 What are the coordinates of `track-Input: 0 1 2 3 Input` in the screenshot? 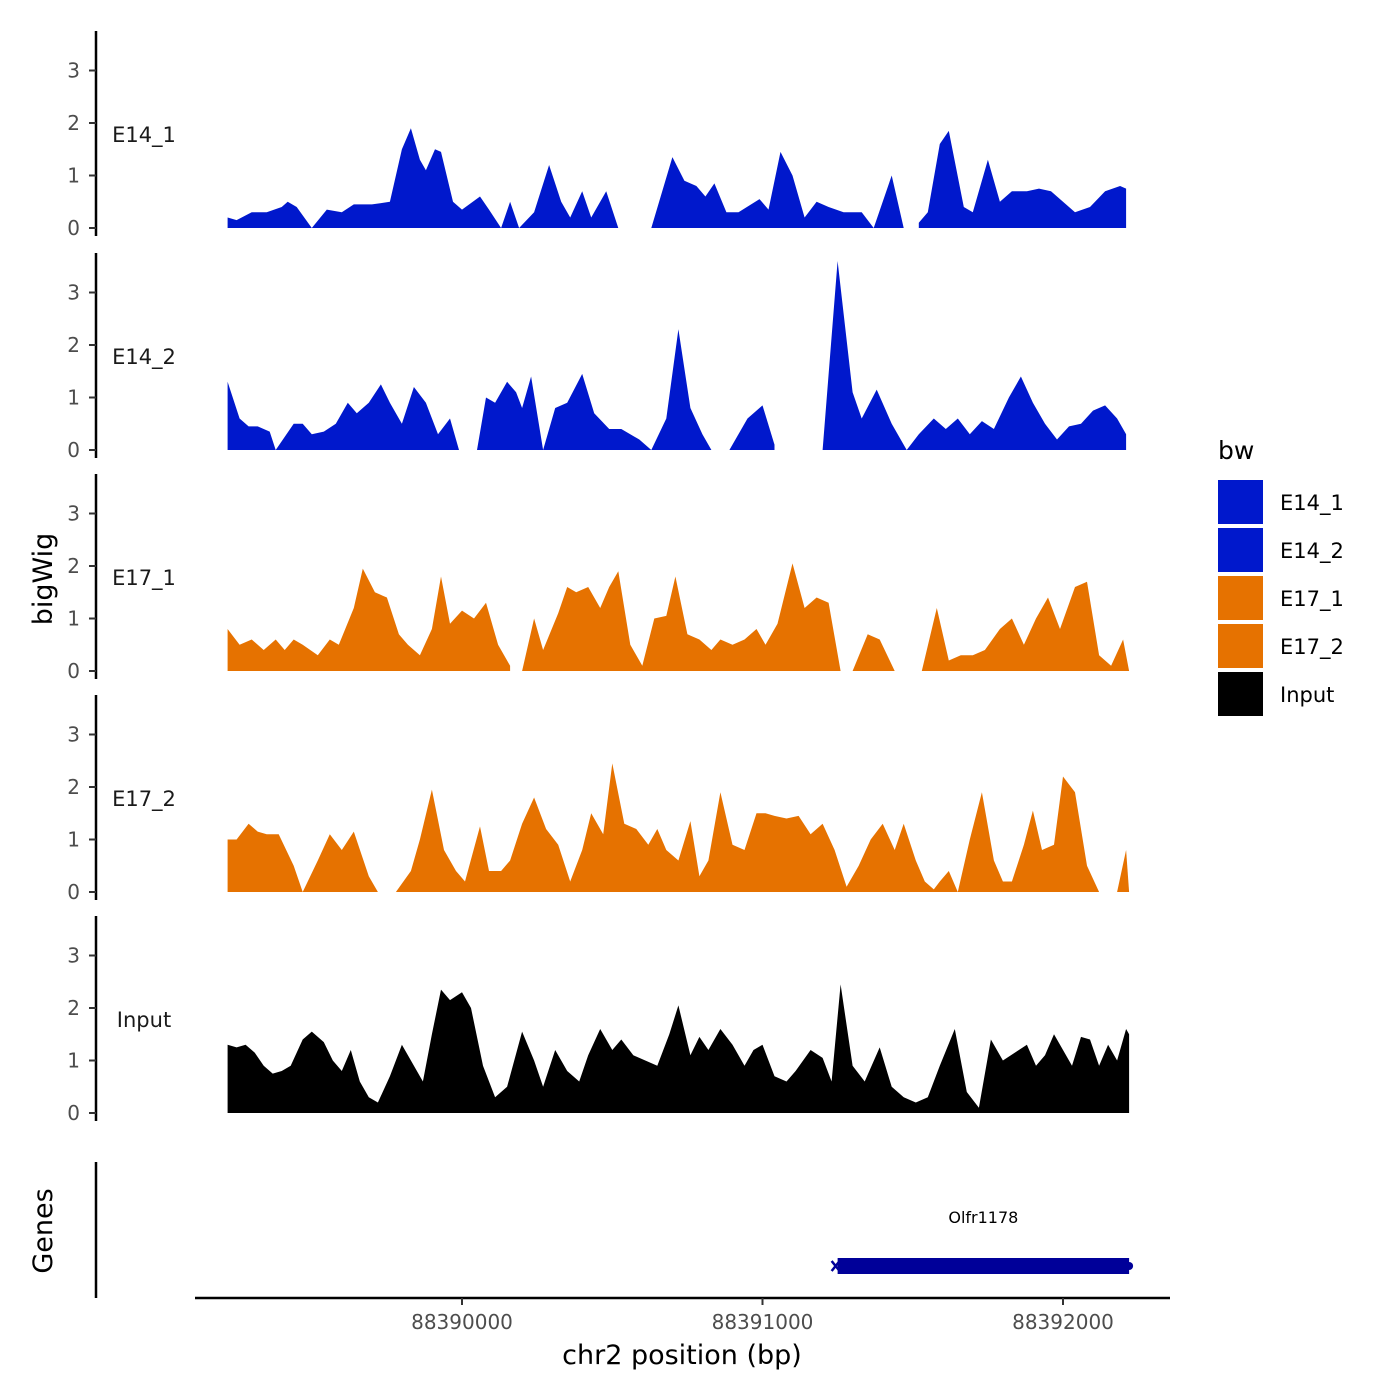 It's located at (598, 1020).